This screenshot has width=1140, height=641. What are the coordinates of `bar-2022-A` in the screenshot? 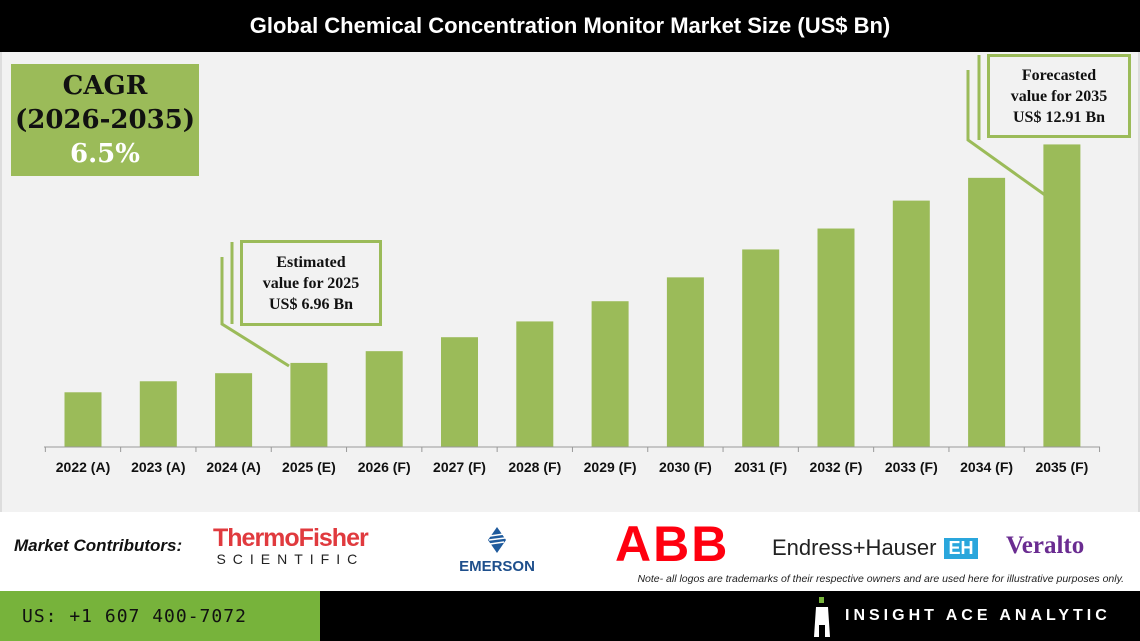 It's located at (83, 419).